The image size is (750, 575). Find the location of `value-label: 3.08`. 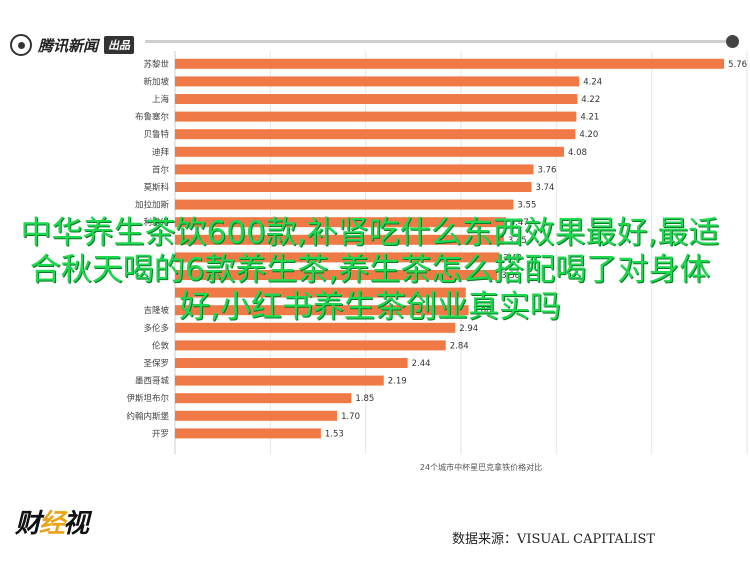

value-label: 3.08 is located at coordinates (482, 311).